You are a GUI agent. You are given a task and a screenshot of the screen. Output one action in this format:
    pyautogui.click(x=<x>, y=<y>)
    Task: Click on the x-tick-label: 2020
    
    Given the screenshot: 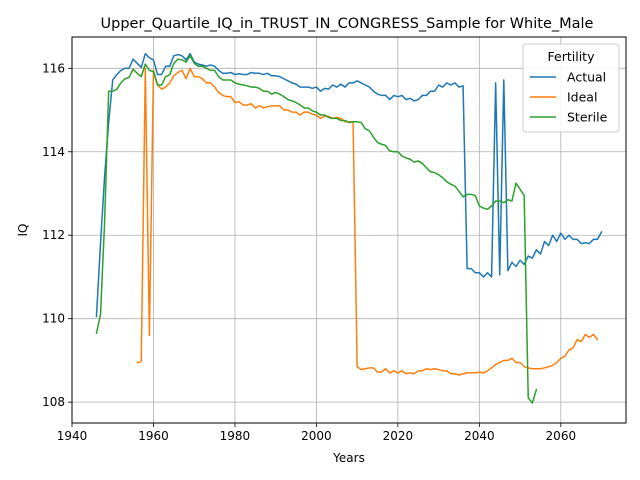 What is the action you would take?
    pyautogui.click(x=398, y=436)
    